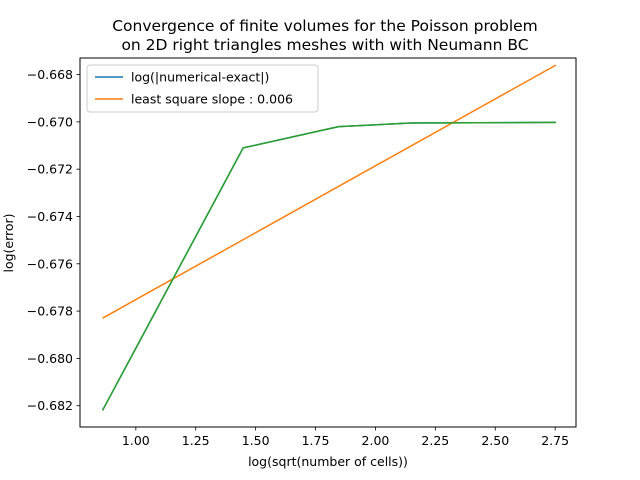 Image resolution: width=640 pixels, height=480 pixels. Describe the element at coordinates (435, 440) in the screenshot. I see `x-tick-label: 2.25` at that location.